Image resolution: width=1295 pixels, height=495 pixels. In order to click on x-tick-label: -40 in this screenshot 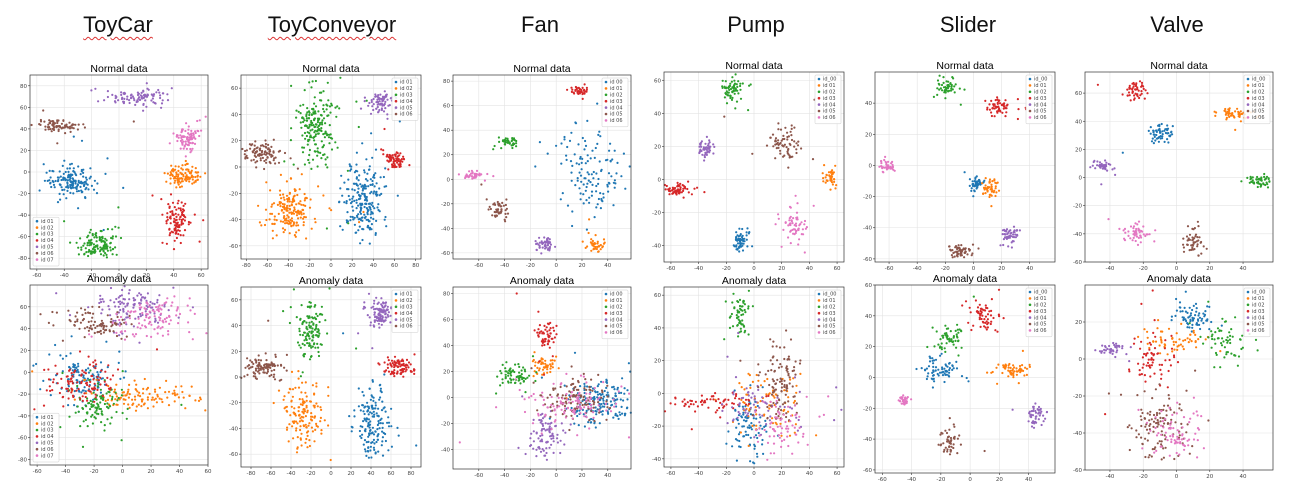, I will do `click(504, 266)`.